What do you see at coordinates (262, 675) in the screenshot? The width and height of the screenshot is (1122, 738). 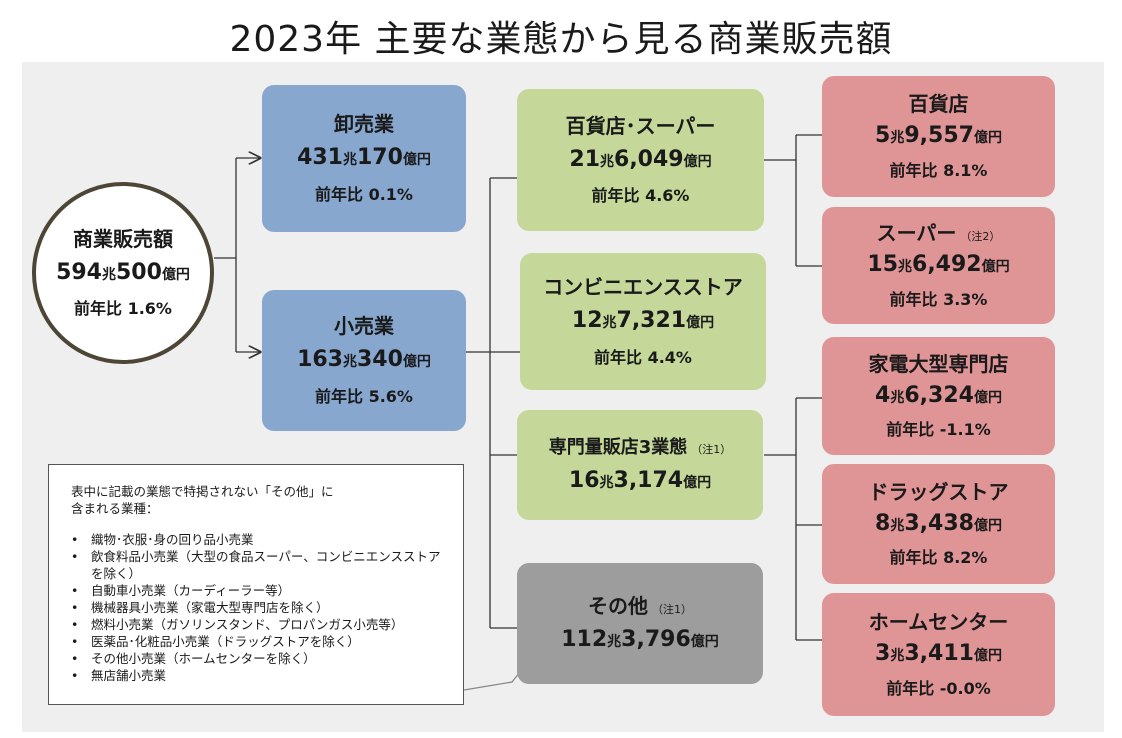 I see `list-item: 無店舗小売業` at bounding box center [262, 675].